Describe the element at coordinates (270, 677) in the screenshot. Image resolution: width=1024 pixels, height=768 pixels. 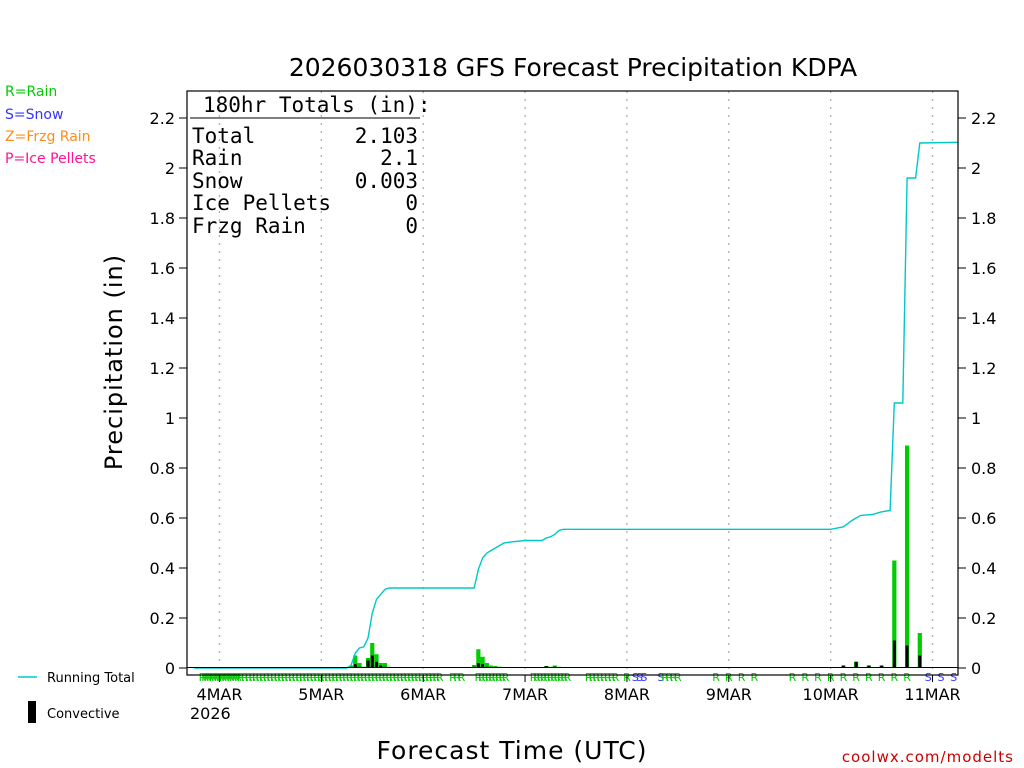
I see `ptype-mark-23: R` at that location.